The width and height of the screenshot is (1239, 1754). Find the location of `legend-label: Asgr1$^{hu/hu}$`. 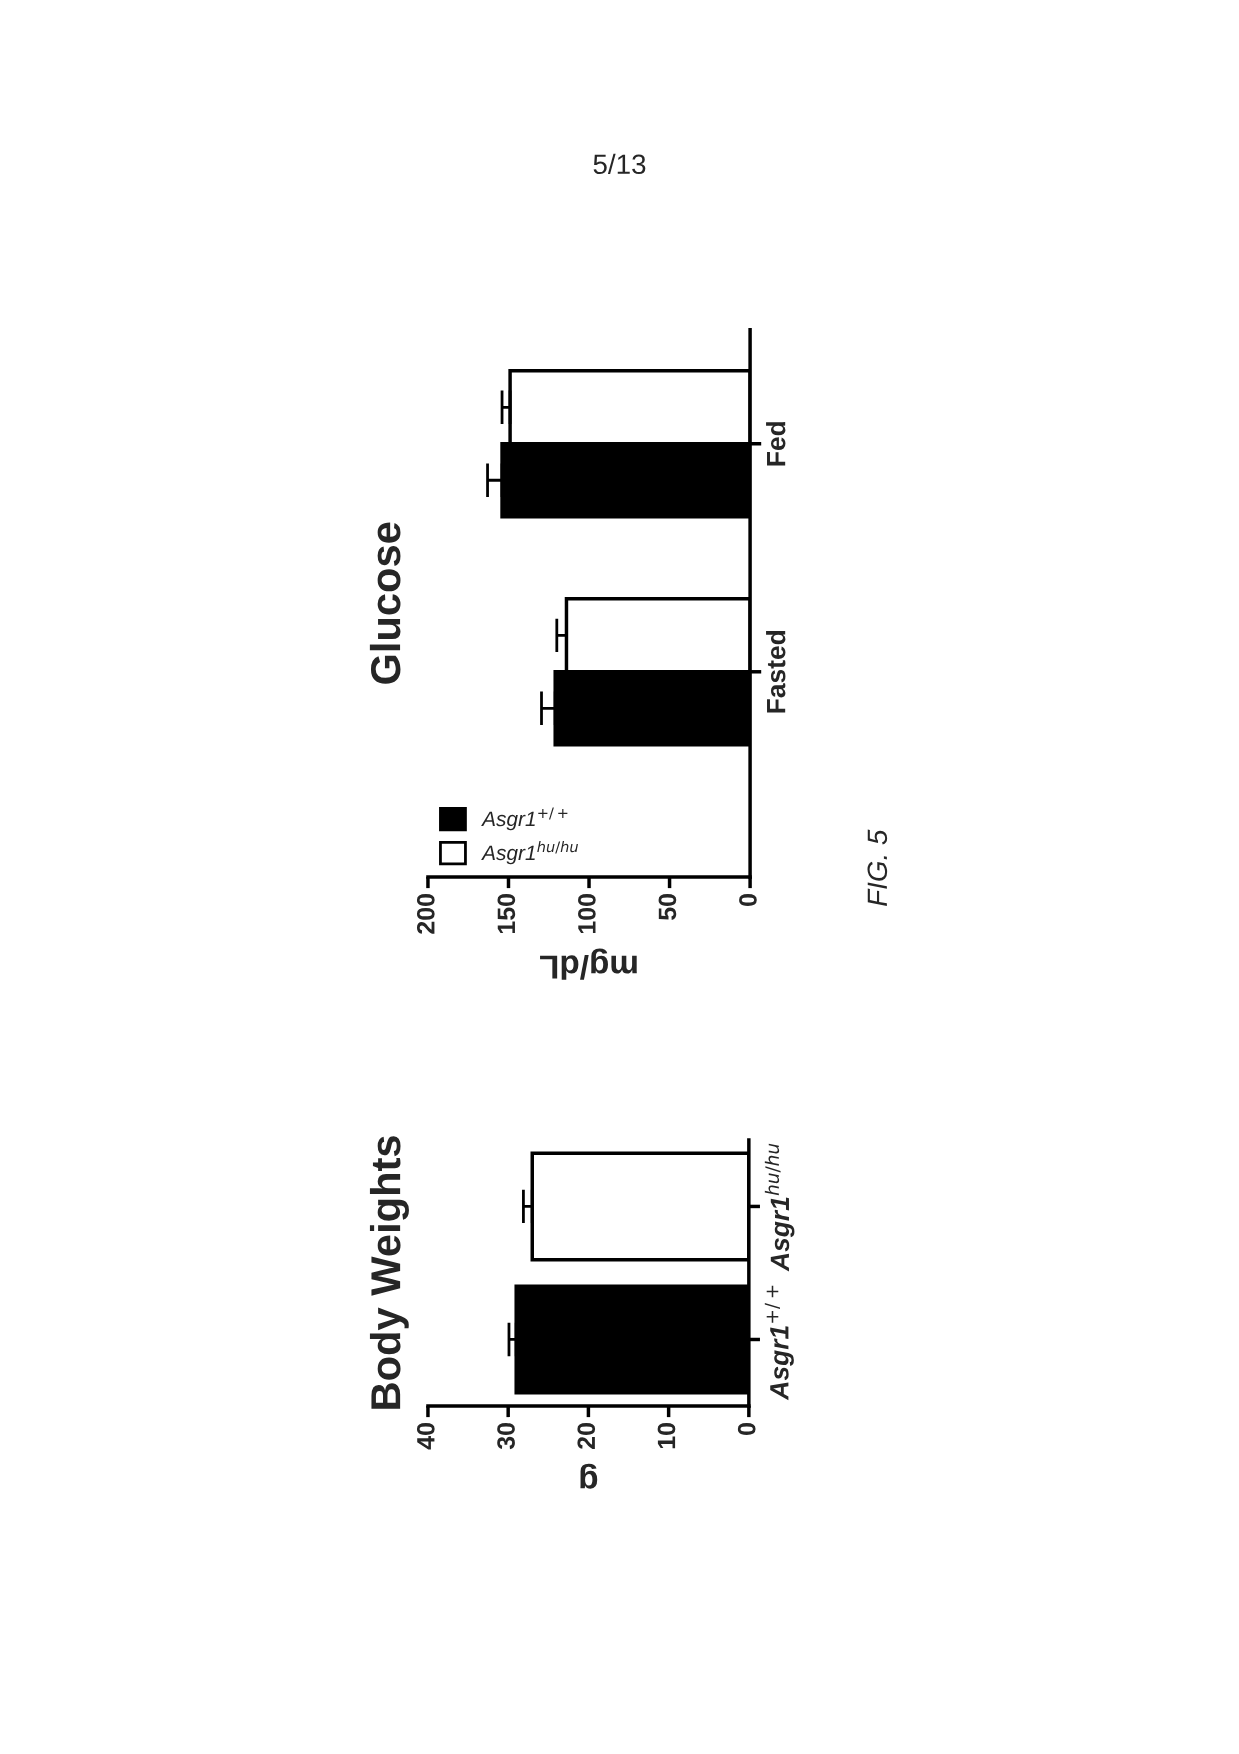

legend-label: Asgr1$^{hu/hu}$ is located at coordinates (529, 852).